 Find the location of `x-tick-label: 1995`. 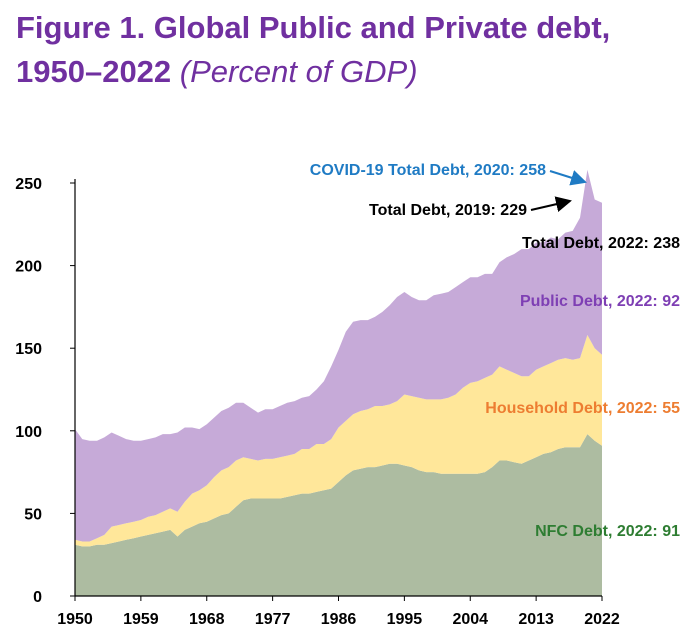

x-tick-label: 1995 is located at coordinates (405, 619).